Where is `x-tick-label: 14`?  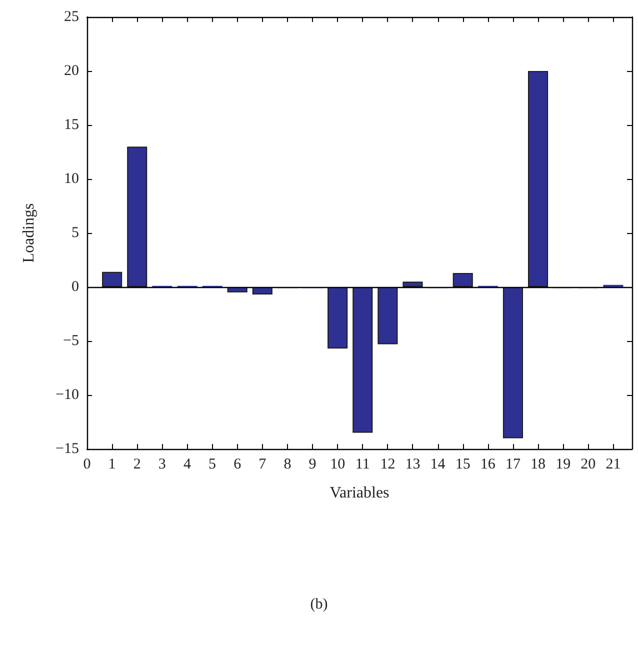
x-tick-label: 14 is located at coordinates (438, 464).